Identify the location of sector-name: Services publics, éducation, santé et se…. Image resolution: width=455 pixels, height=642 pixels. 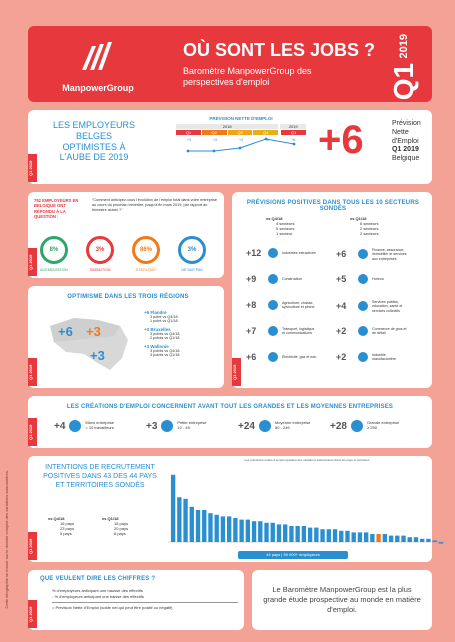
(387, 306).